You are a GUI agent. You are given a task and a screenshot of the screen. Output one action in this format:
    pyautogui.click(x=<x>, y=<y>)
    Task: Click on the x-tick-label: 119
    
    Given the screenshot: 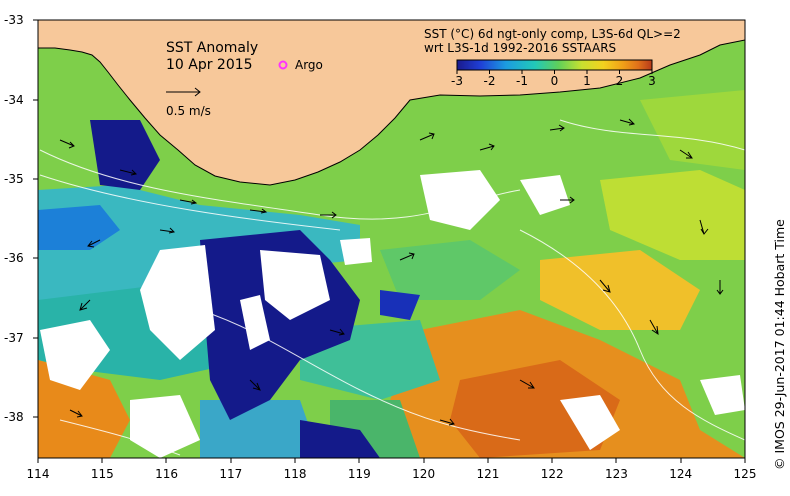 What is the action you would take?
    pyautogui.click(x=359, y=474)
    